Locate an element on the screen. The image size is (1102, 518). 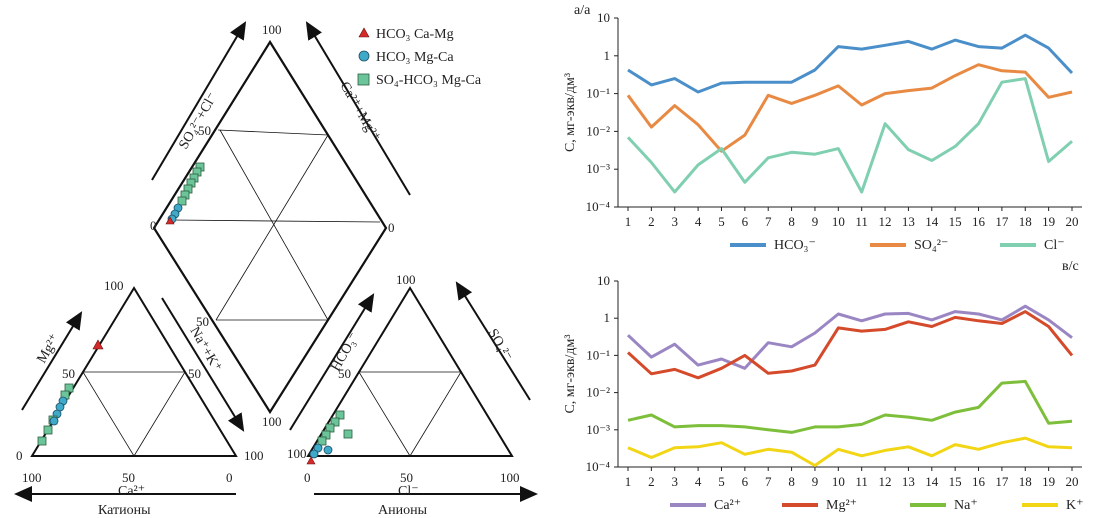
cation-tick-bottom-right: 0 is located at coordinates (229, 477).